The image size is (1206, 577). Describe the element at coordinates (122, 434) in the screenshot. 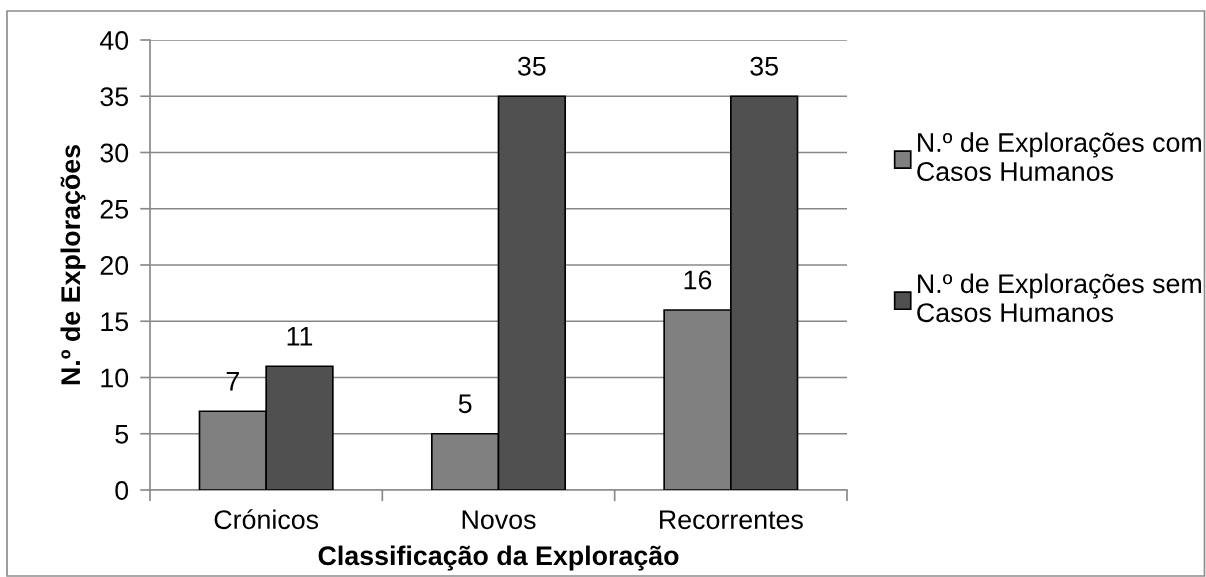

I see `y-tick-label: 5` at that location.